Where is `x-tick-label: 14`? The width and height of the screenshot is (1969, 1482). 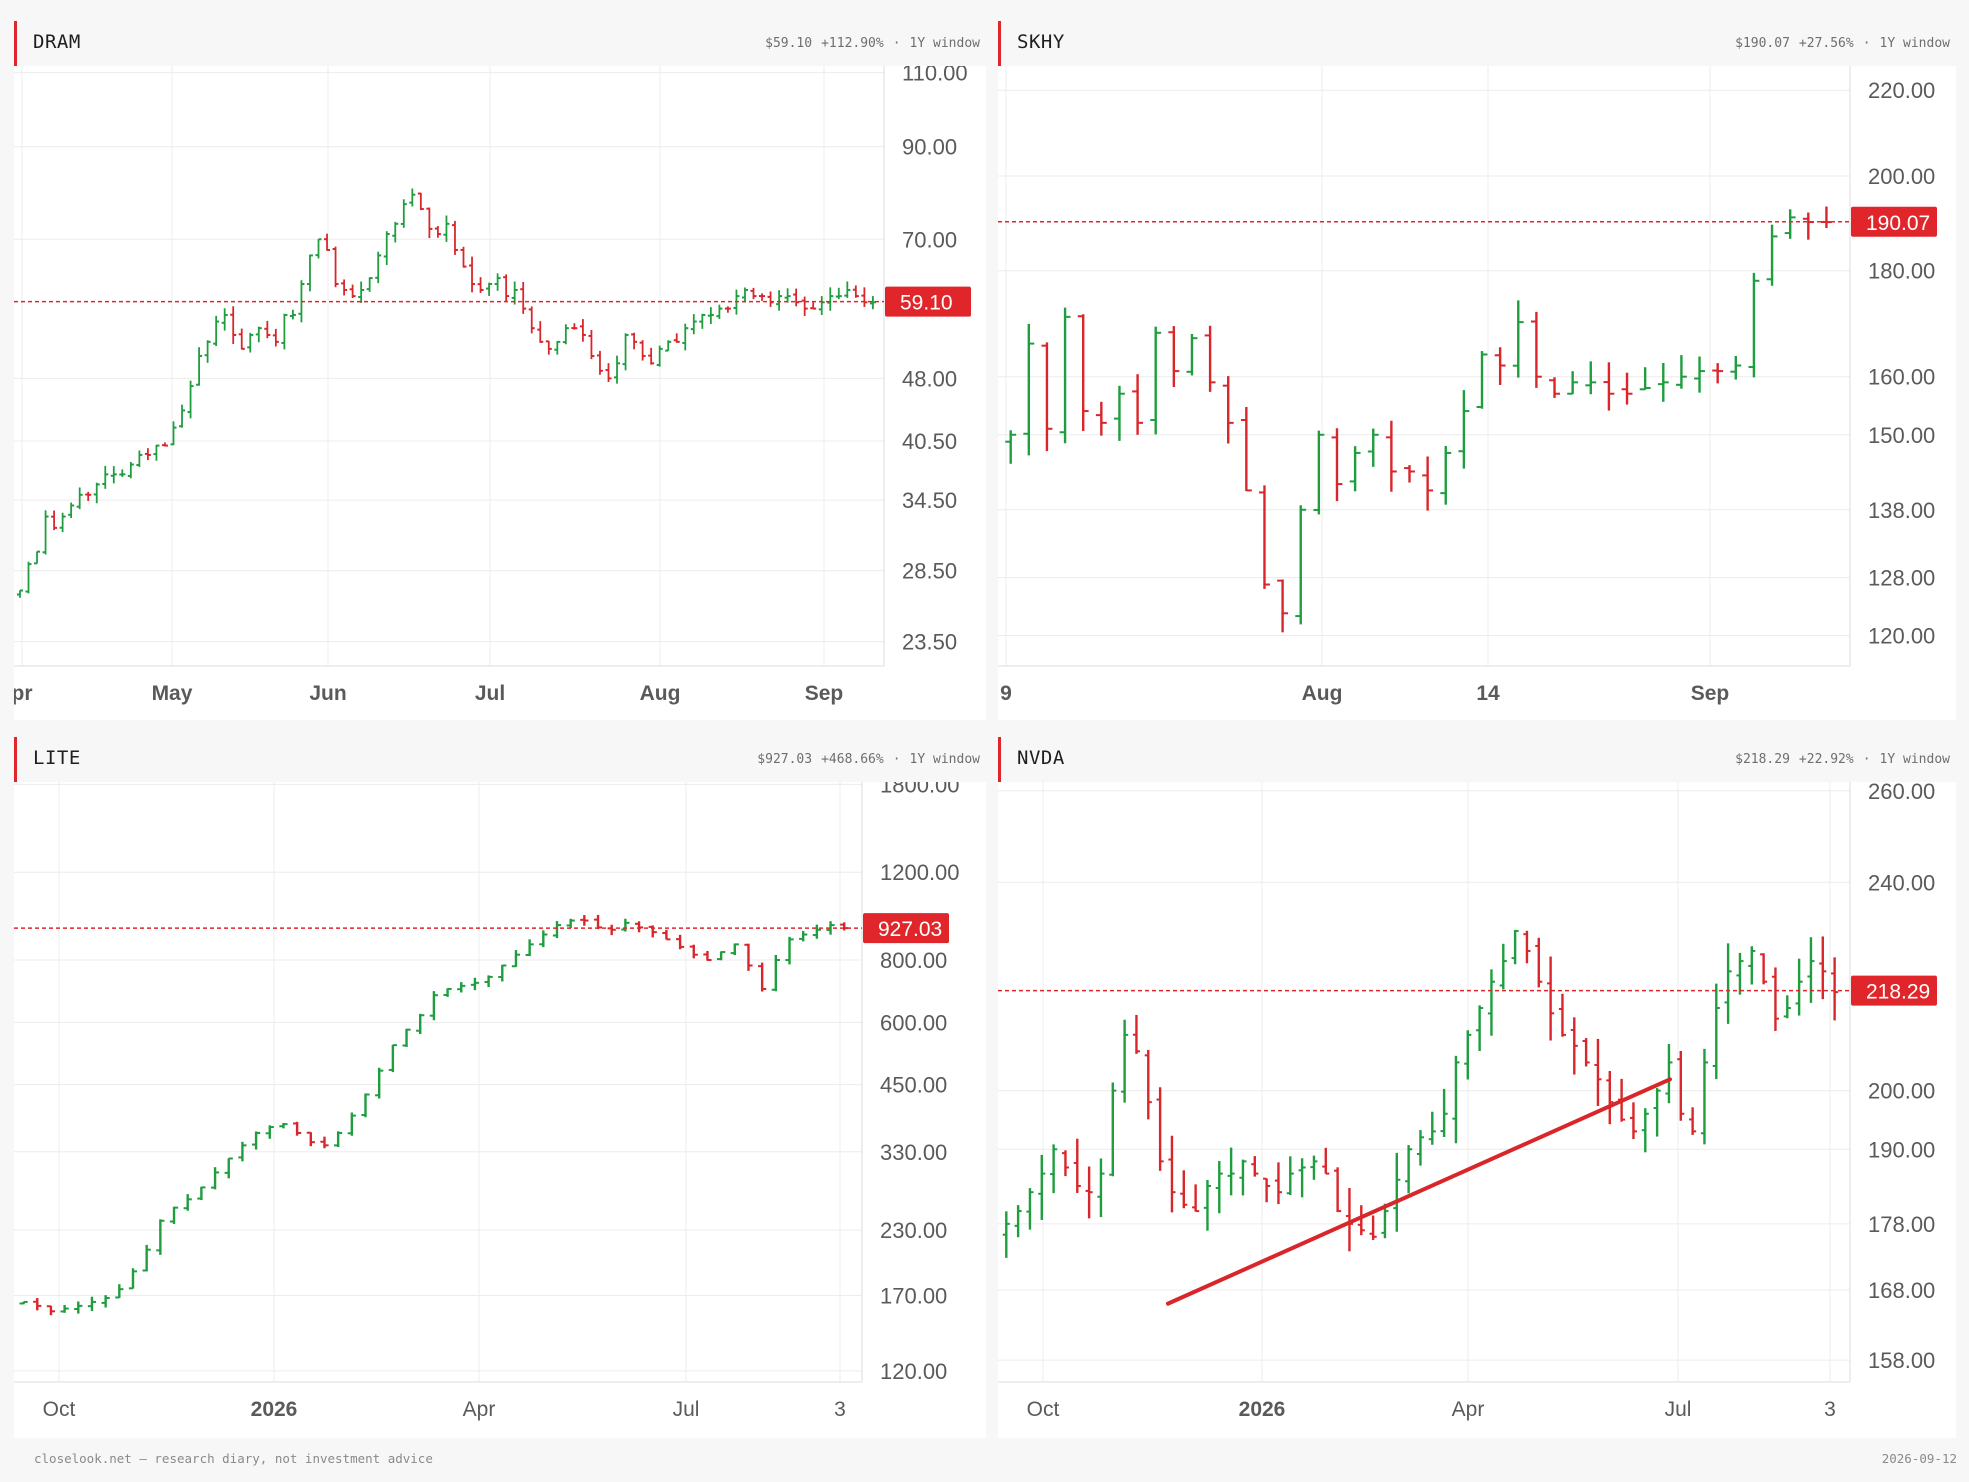
x-tick-label: 14 is located at coordinates (1488, 693).